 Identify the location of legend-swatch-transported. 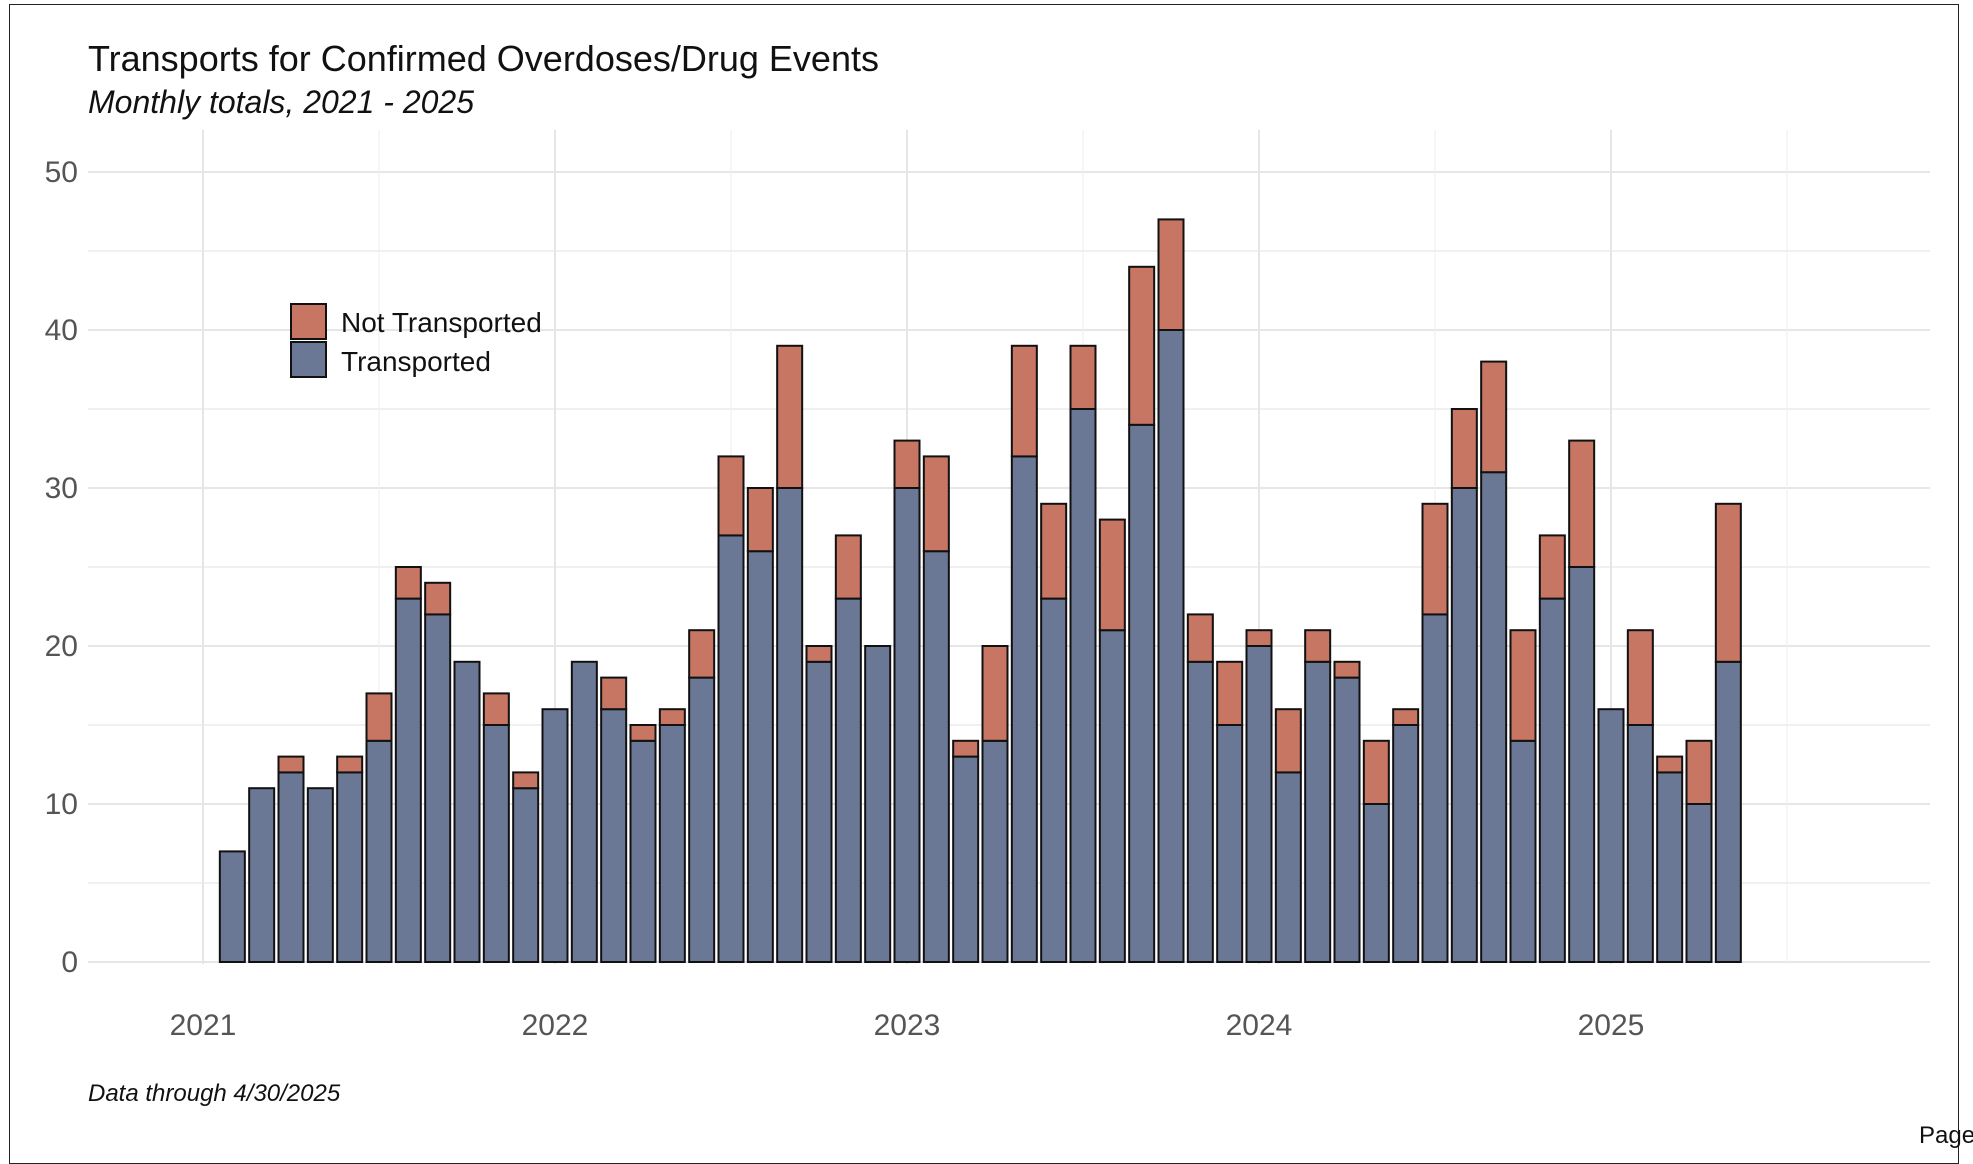
(308, 359).